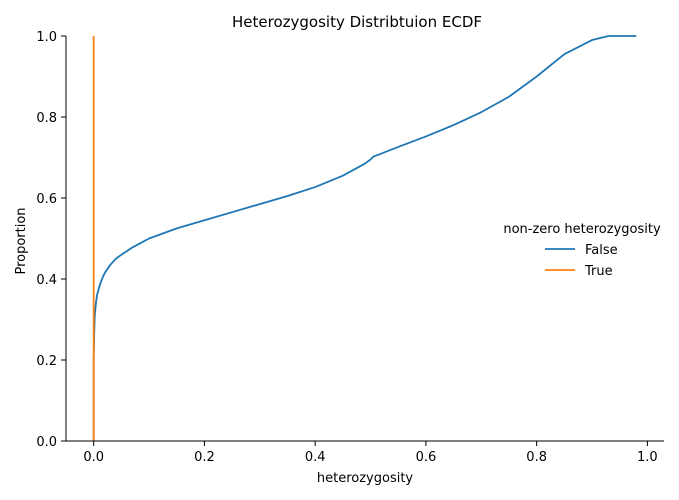 The image size is (679, 500). Describe the element at coordinates (582, 229) in the screenshot. I see `legend-title: non-zero heterozygosity` at that location.